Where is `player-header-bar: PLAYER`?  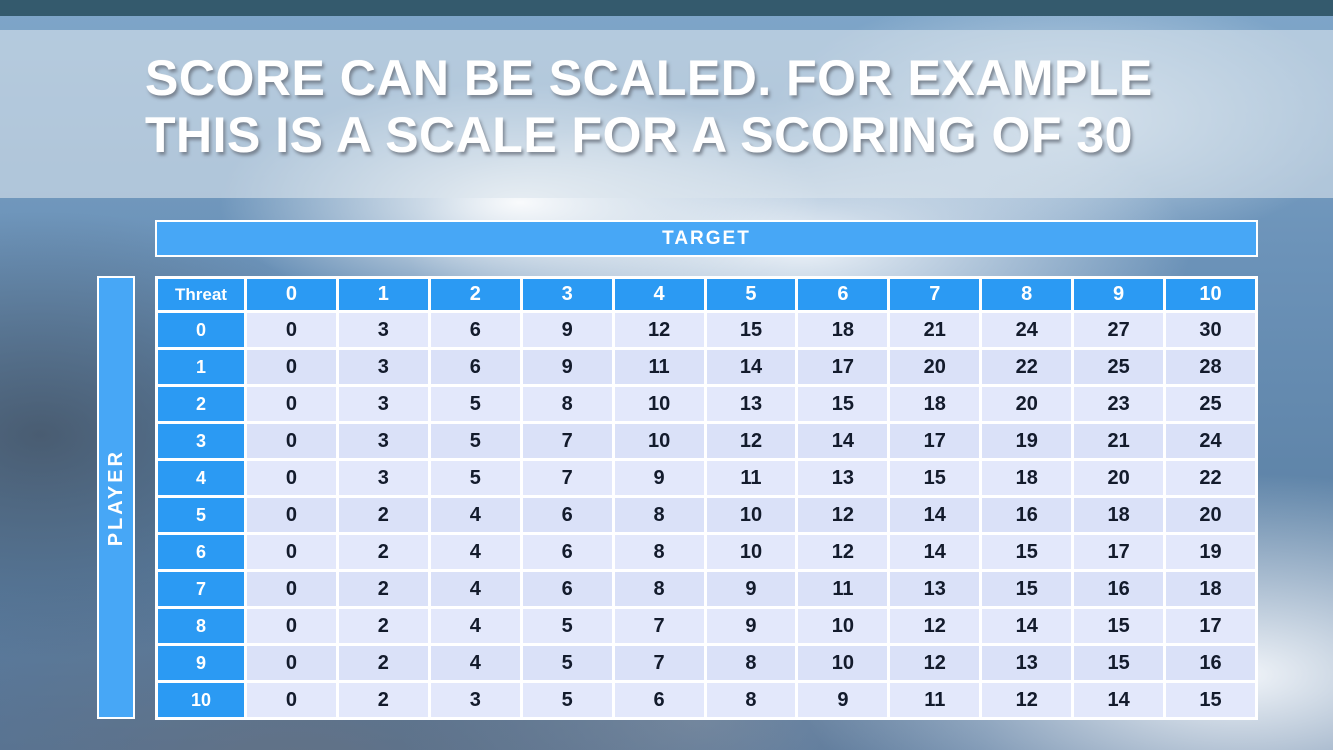
player-header-bar: PLAYER is located at coordinates (116, 497).